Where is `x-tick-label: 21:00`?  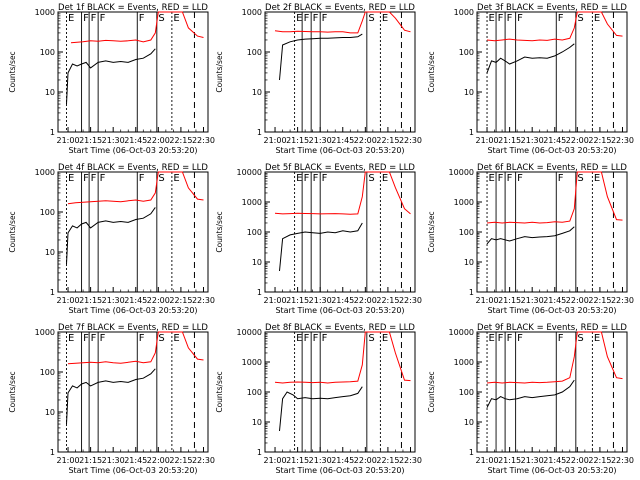 x-tick-label: 21:00 is located at coordinates (487, 460).